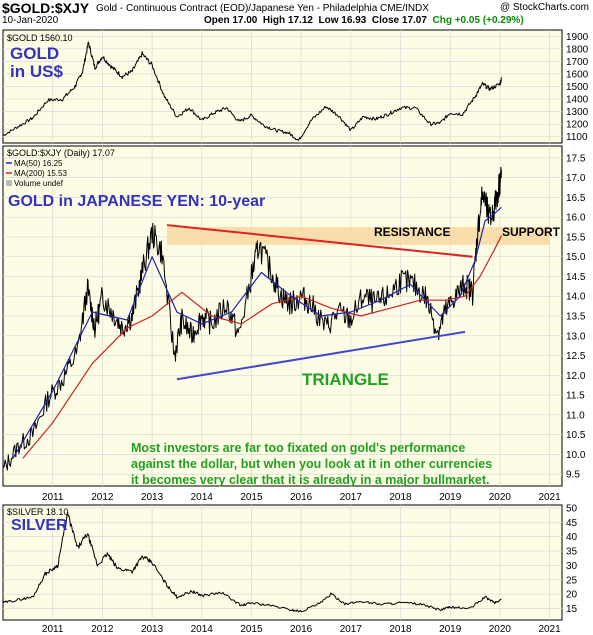 The height and width of the screenshot is (635, 593). Describe the element at coordinates (53, 629) in the screenshot. I see `silver-xtick-label: 2011` at that location.